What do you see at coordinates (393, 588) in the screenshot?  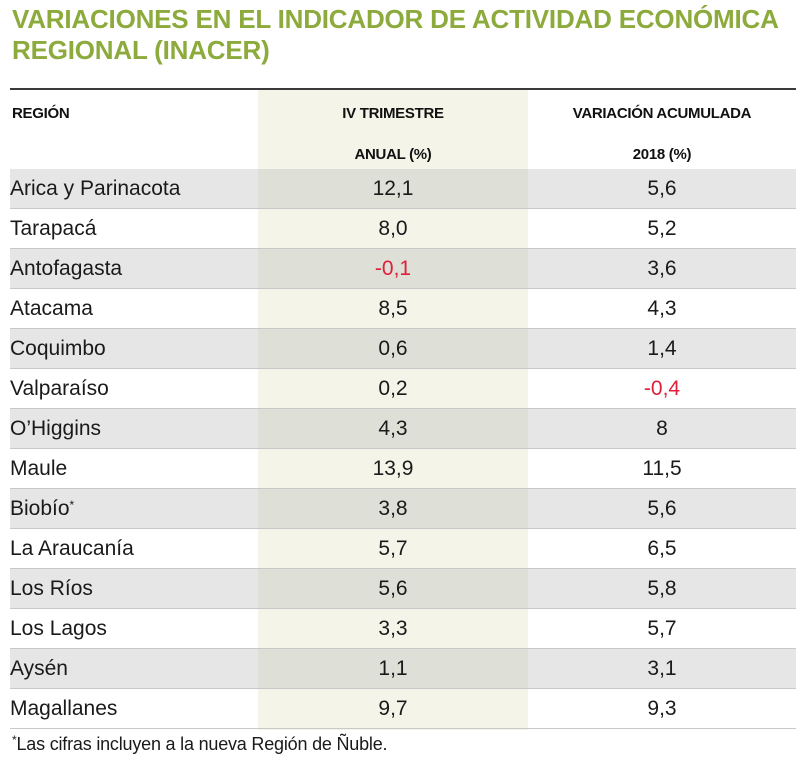 I see `q4-value: 5,6` at bounding box center [393, 588].